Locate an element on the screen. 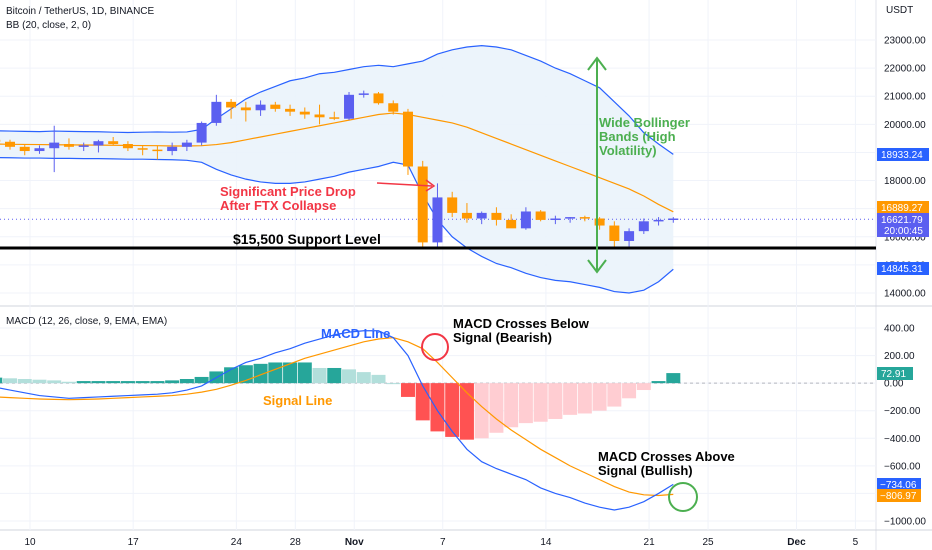 The image size is (932, 550). badge-histogram: 72.91 is located at coordinates (895, 373).